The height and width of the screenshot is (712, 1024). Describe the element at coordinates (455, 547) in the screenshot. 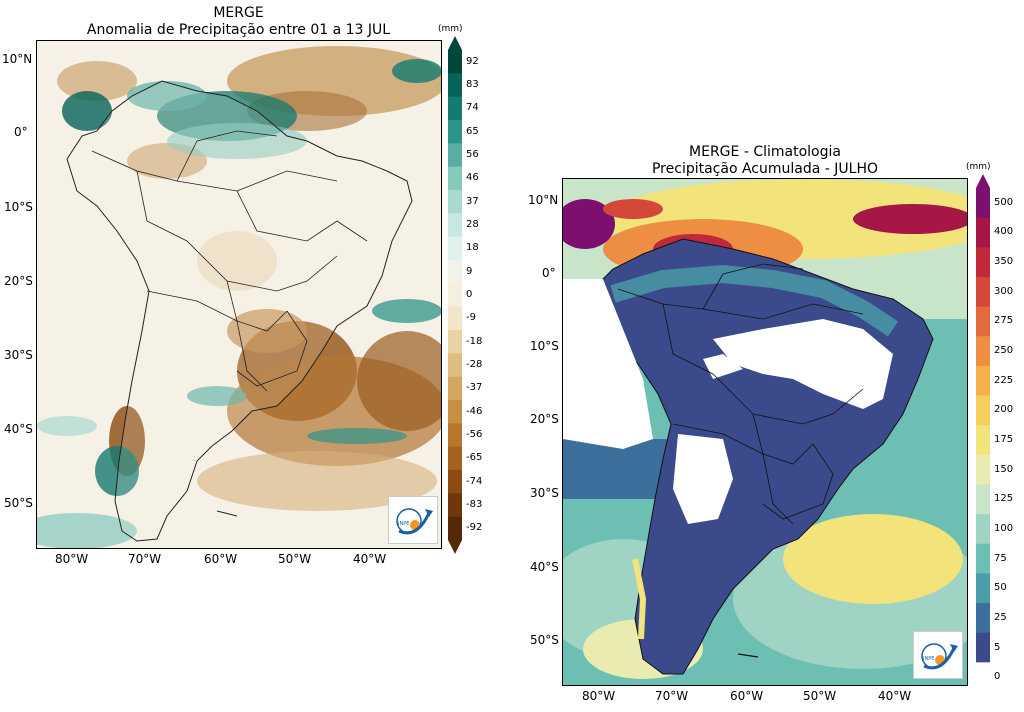

I see `colorbar-arrow-bottom` at that location.